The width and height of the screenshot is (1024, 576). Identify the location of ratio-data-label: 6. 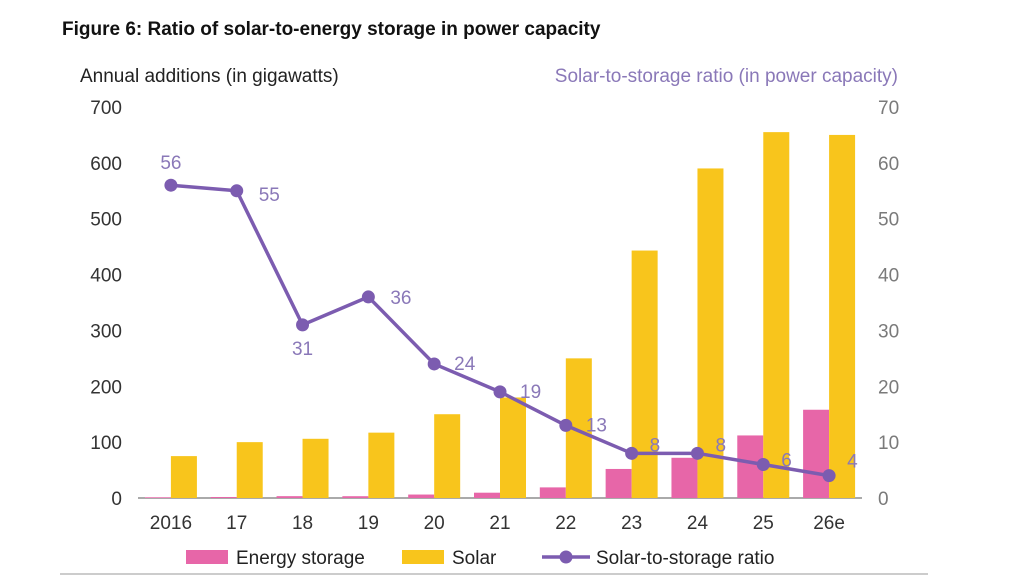
(786, 460).